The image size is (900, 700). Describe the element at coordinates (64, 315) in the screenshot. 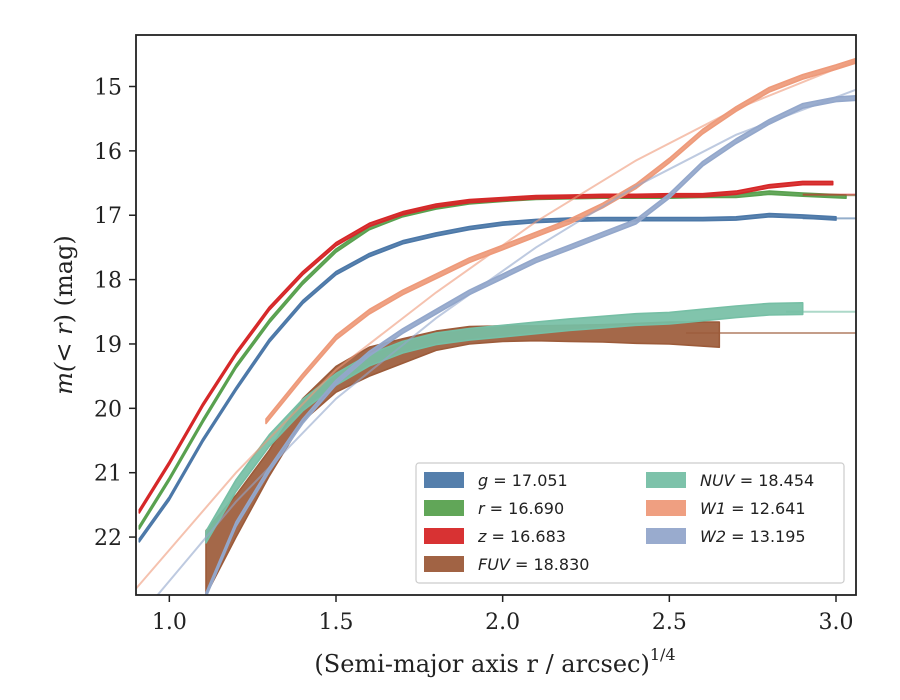

I see `y-axis-title: m(< r) (mag)` at that location.